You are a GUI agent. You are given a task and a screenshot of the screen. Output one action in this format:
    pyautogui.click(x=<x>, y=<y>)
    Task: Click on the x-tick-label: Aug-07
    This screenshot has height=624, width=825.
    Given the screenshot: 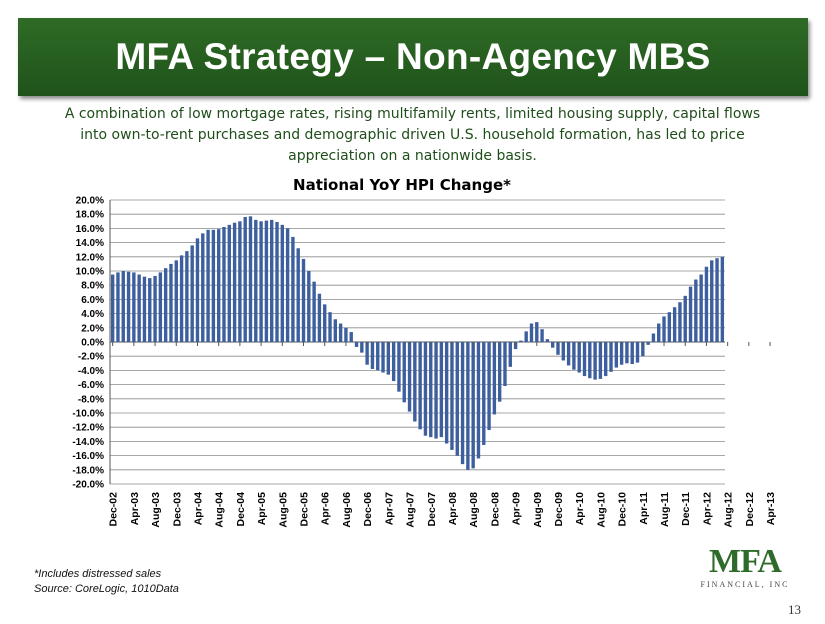 What is the action you would take?
    pyautogui.click(x=411, y=510)
    